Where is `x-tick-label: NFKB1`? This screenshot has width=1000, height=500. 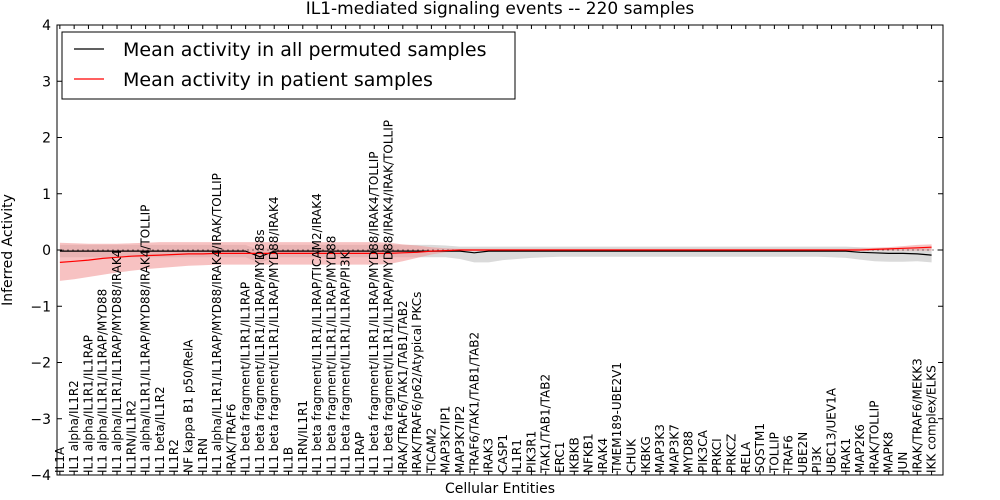
x-tick-label: NFKB1 is located at coordinates (589, 453).